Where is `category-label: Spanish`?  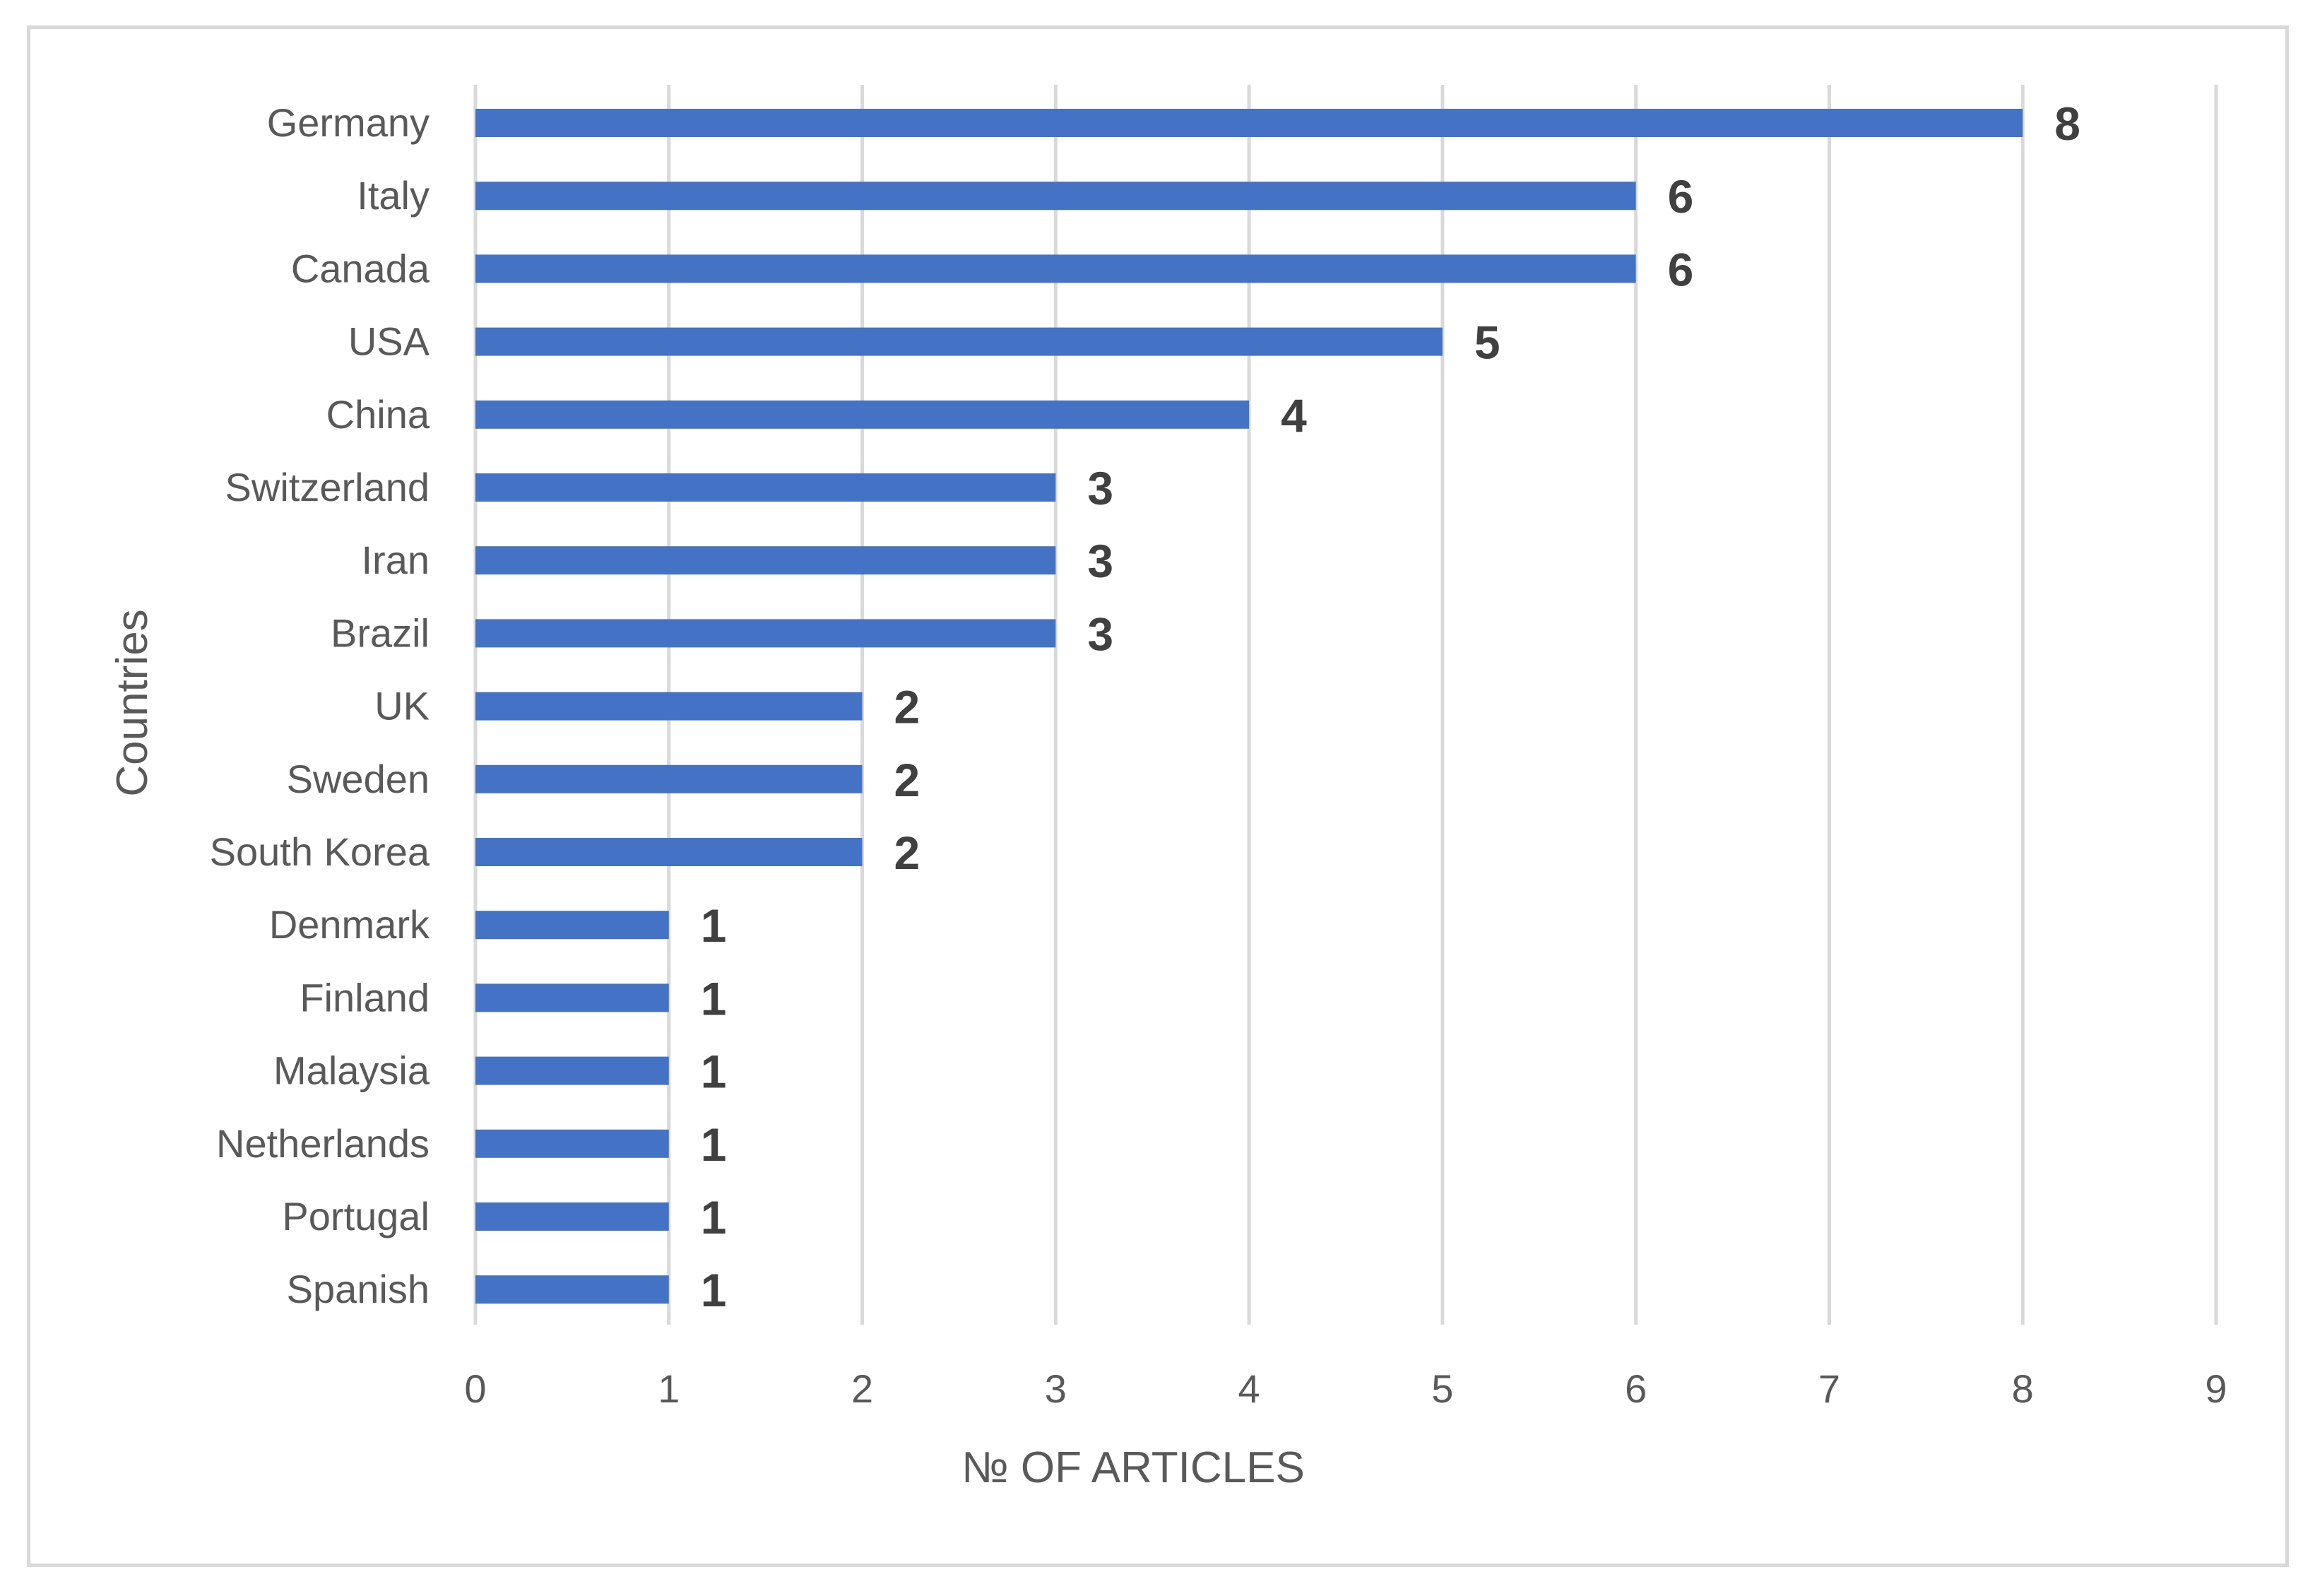
category-label: Spanish is located at coordinates (358, 1289).